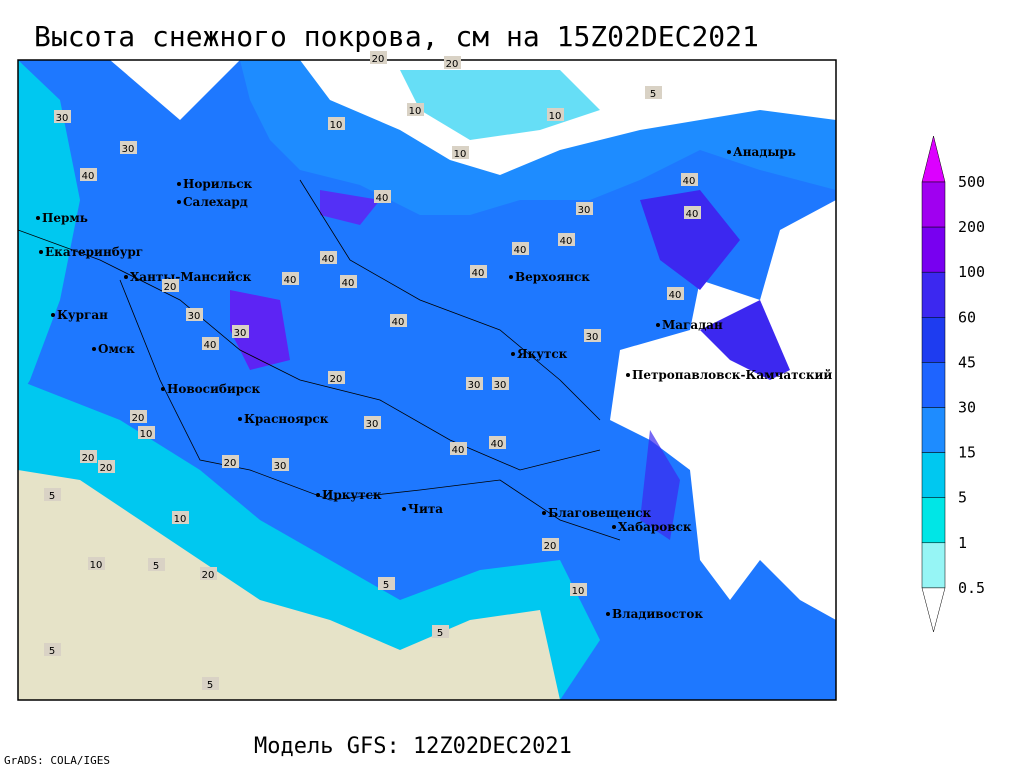  Describe the element at coordinates (967, 317) in the screenshot. I see `legend-label: 60` at that location.